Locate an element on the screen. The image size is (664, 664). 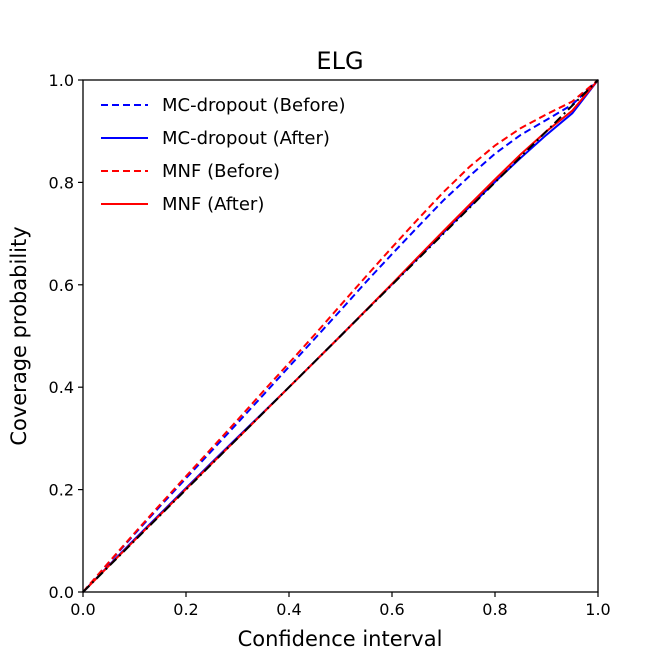
y-axis: 0.0 0.2 0.4 0.6 0.8 1.0 is located at coordinates (66, 336).